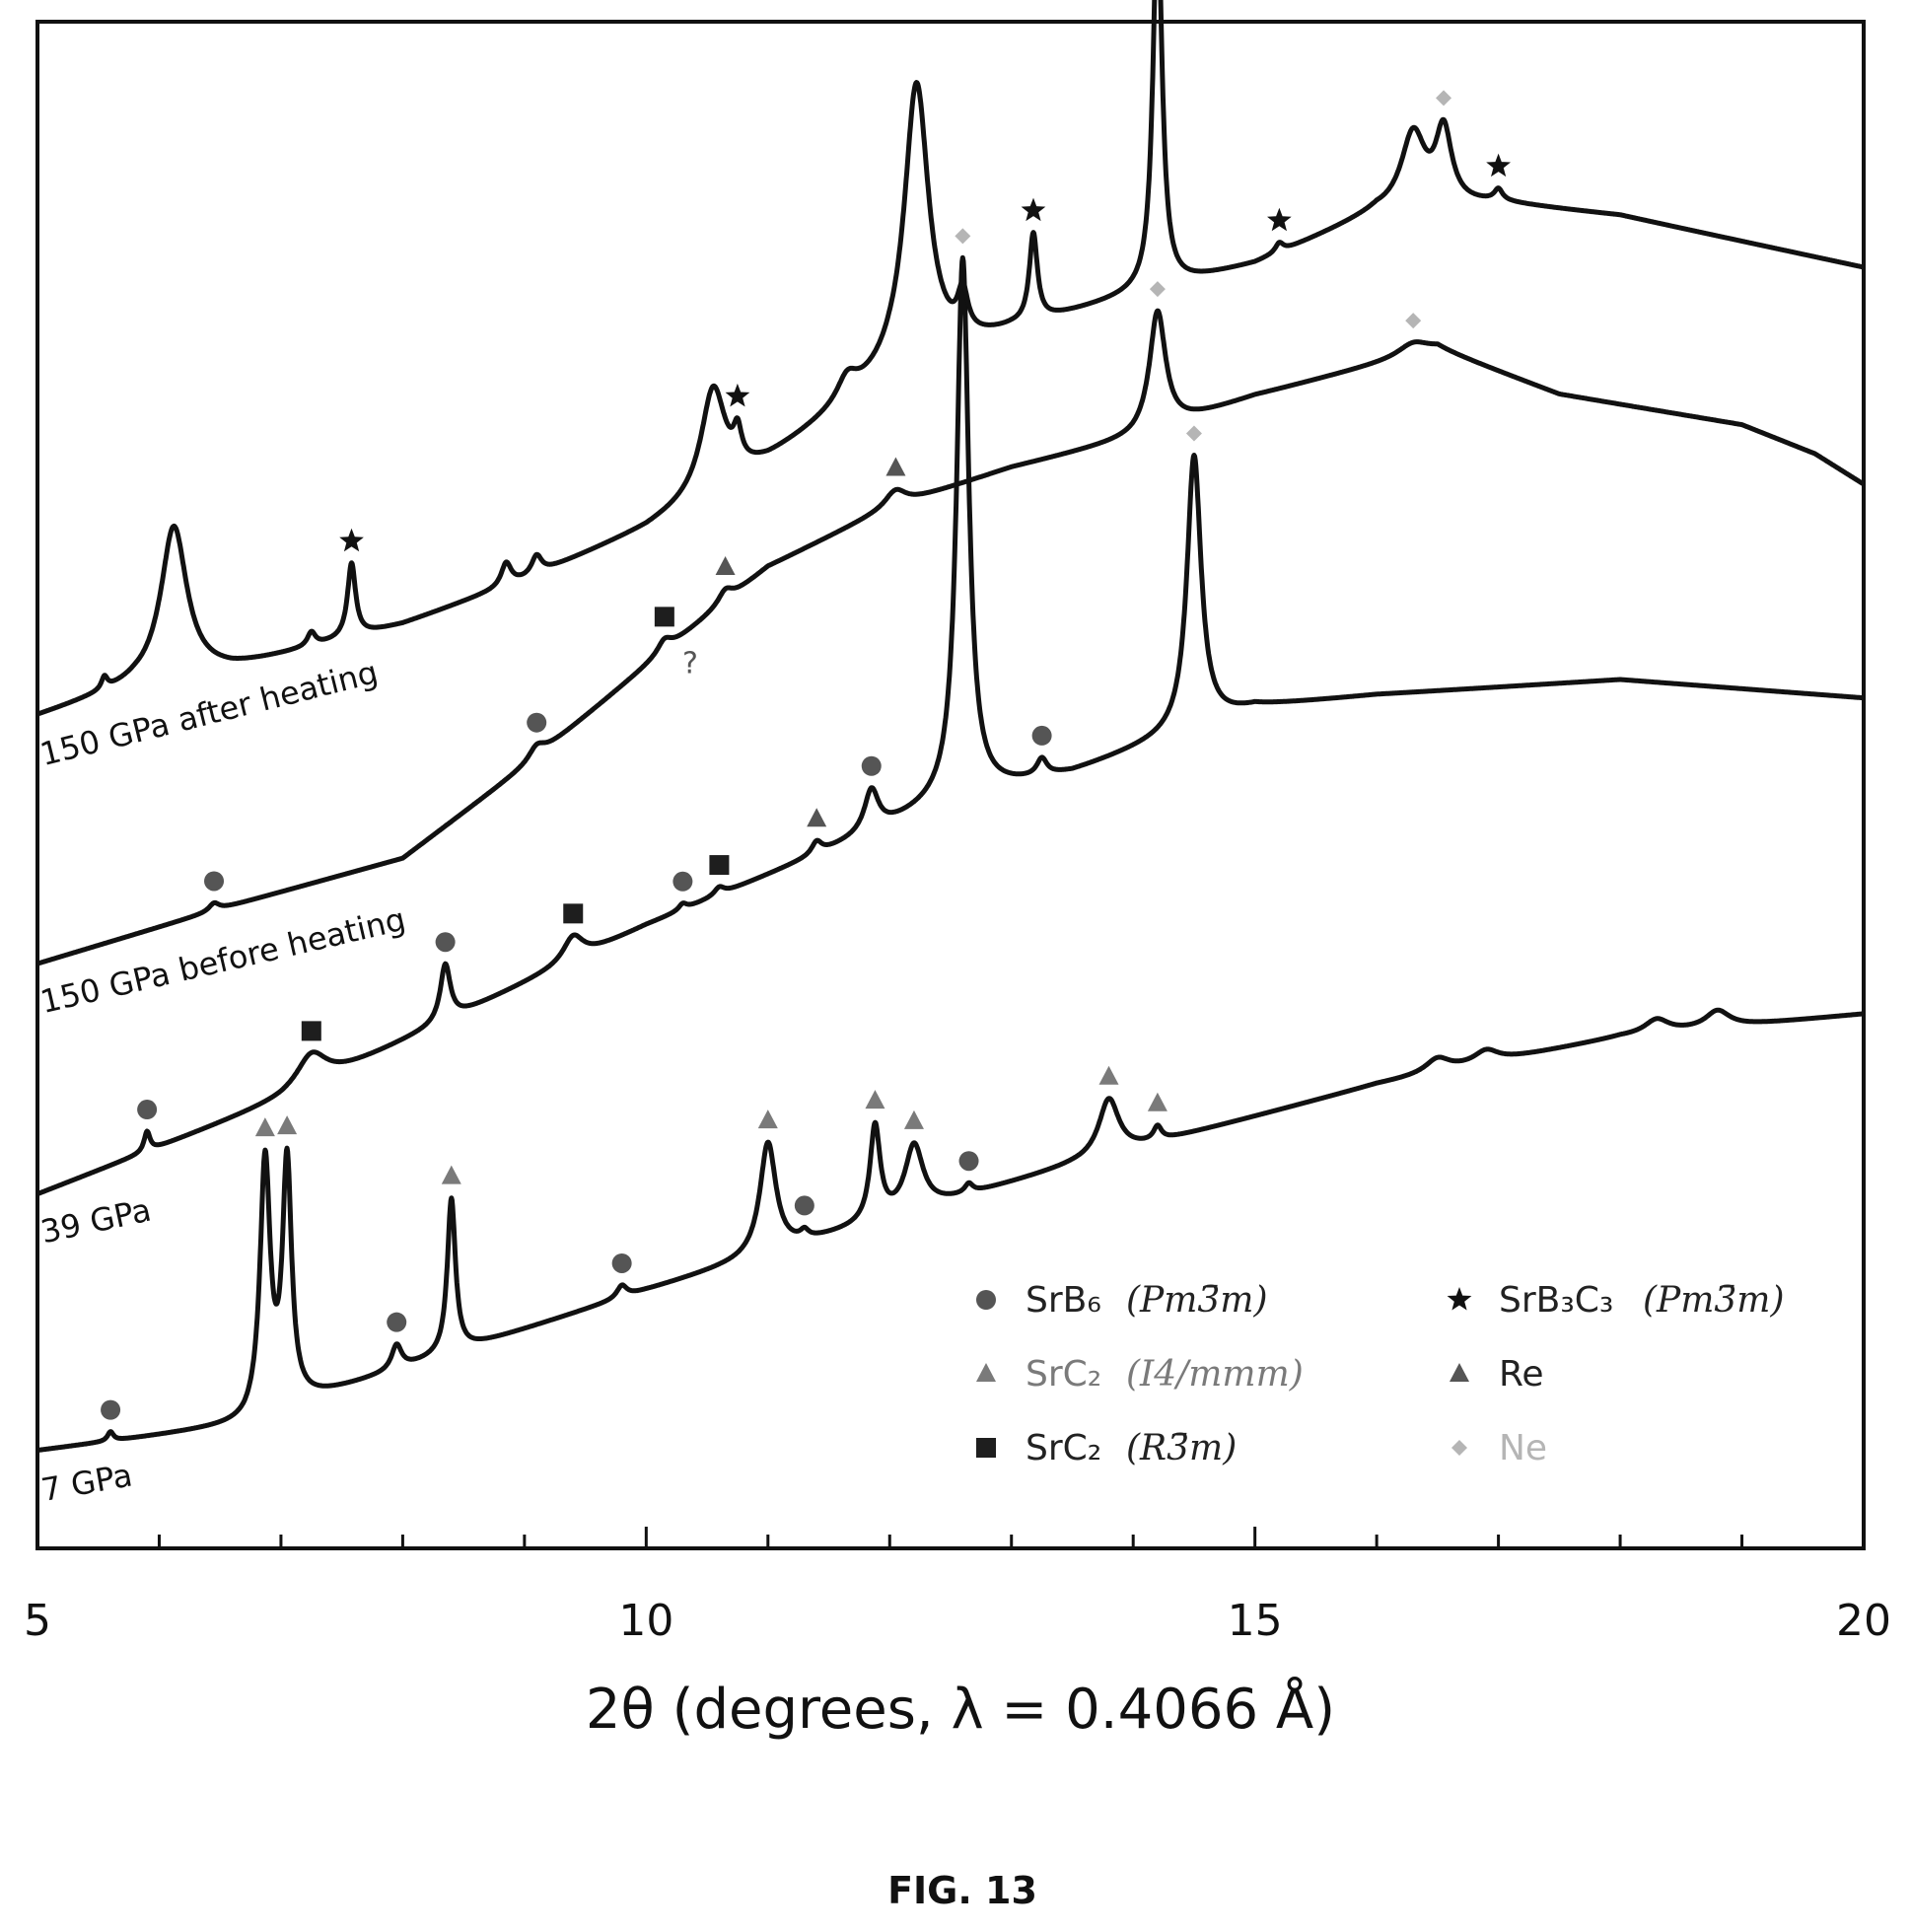 This screenshot has height=1932, width=1911. Describe the element at coordinates (986, 1448) in the screenshot. I see `legend-symbol-src2-r3` at that location.